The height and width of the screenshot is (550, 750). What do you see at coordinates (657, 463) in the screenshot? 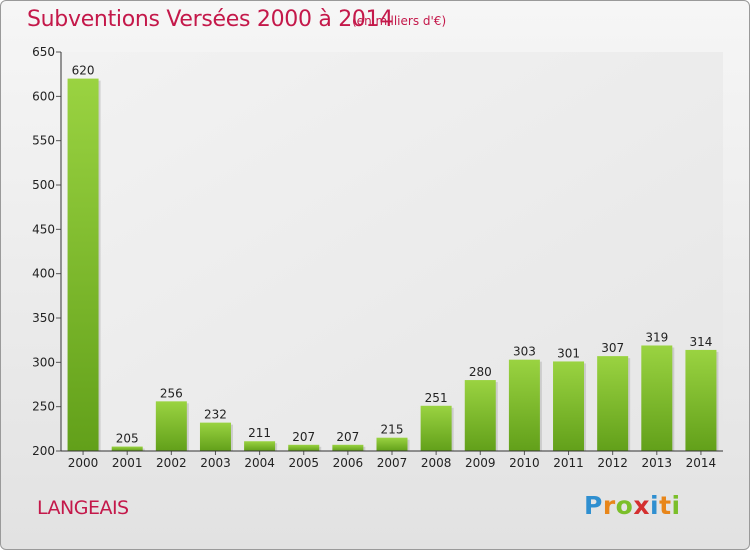
I see `x-tick-label: 2013` at bounding box center [657, 463].